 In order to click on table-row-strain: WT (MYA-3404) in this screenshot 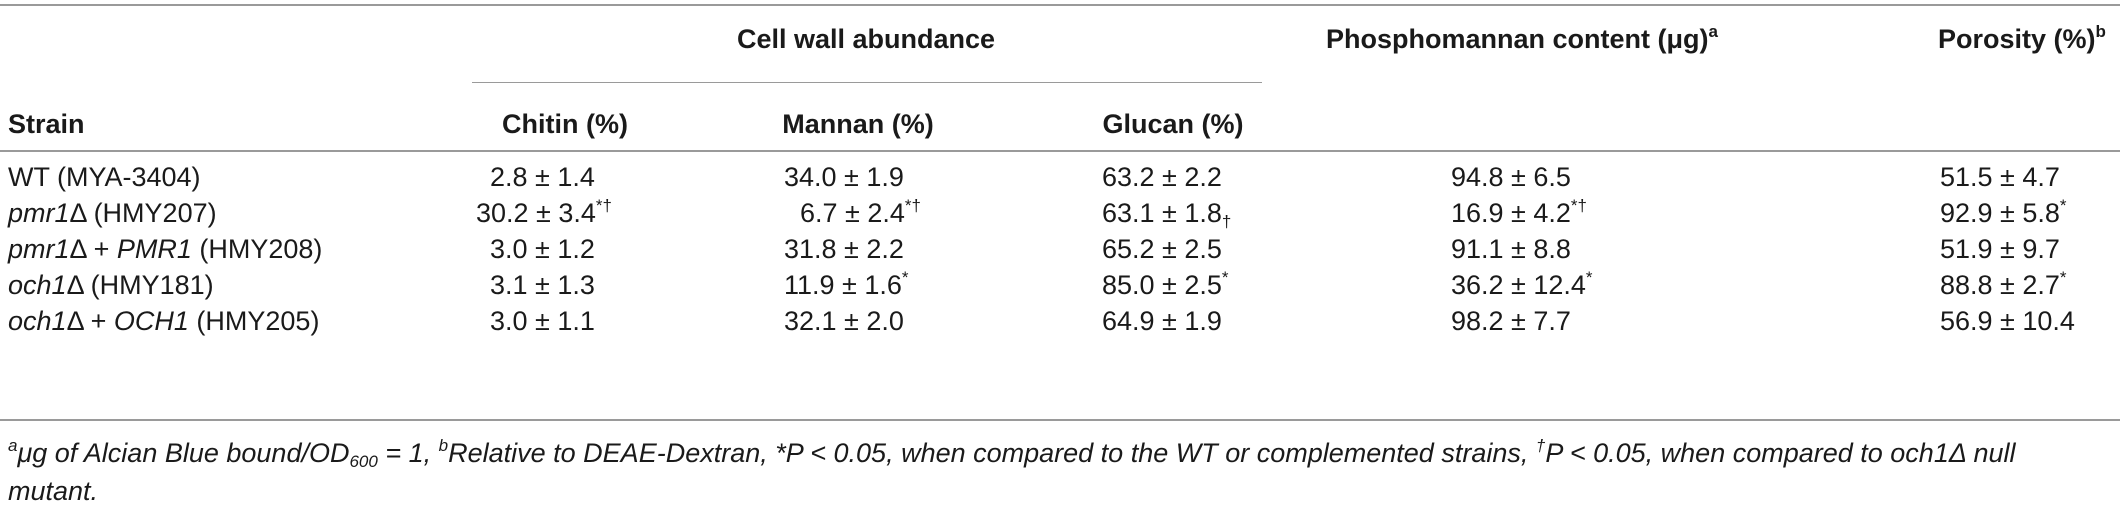, I will do `click(104, 177)`.